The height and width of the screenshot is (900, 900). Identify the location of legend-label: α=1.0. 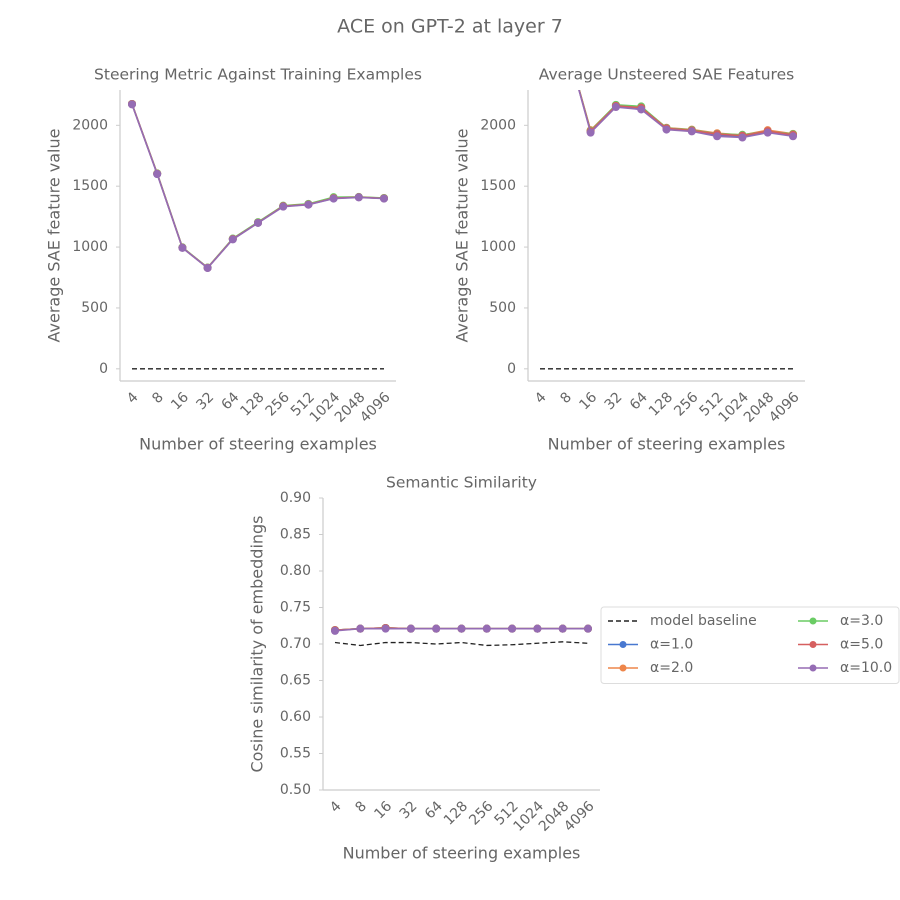
(671, 645).